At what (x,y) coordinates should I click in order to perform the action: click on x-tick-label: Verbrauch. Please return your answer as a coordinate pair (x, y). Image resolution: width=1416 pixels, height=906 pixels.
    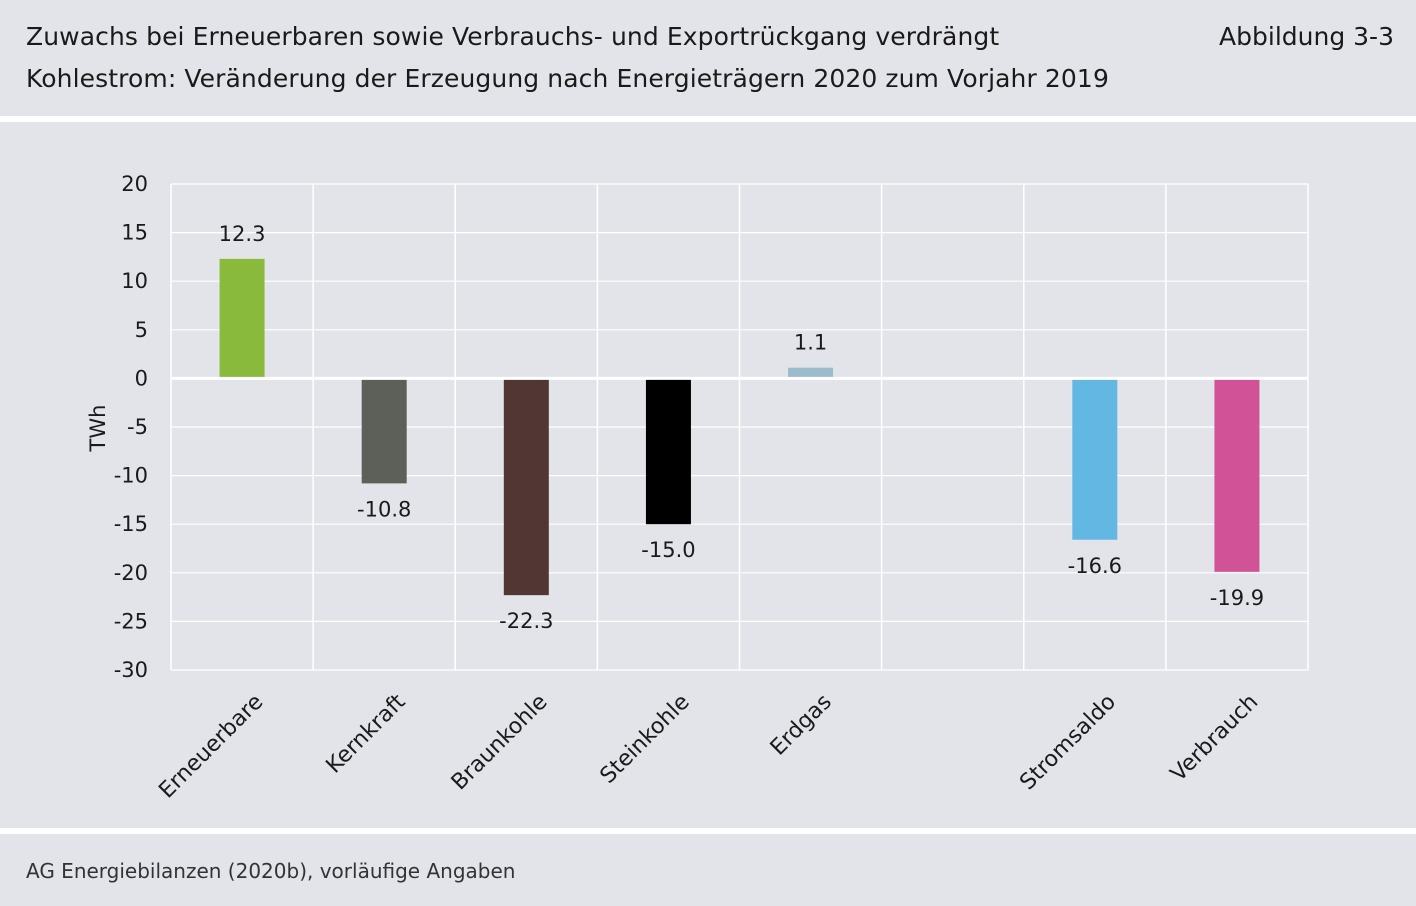
    Looking at the image, I should click on (1214, 738).